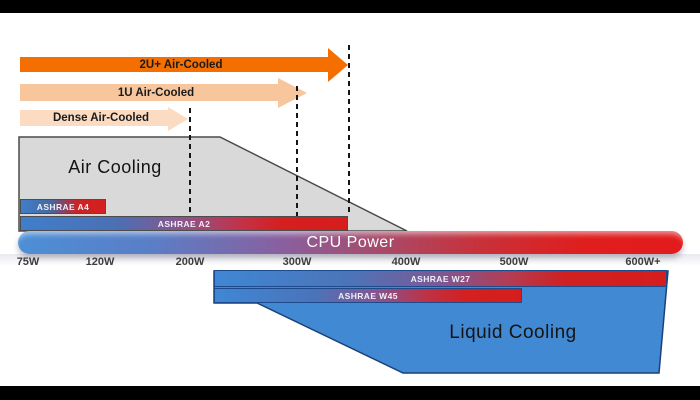 The image size is (700, 400). Describe the element at coordinates (100, 262) in the screenshot. I see `axis-tick-120w: 120W` at that location.